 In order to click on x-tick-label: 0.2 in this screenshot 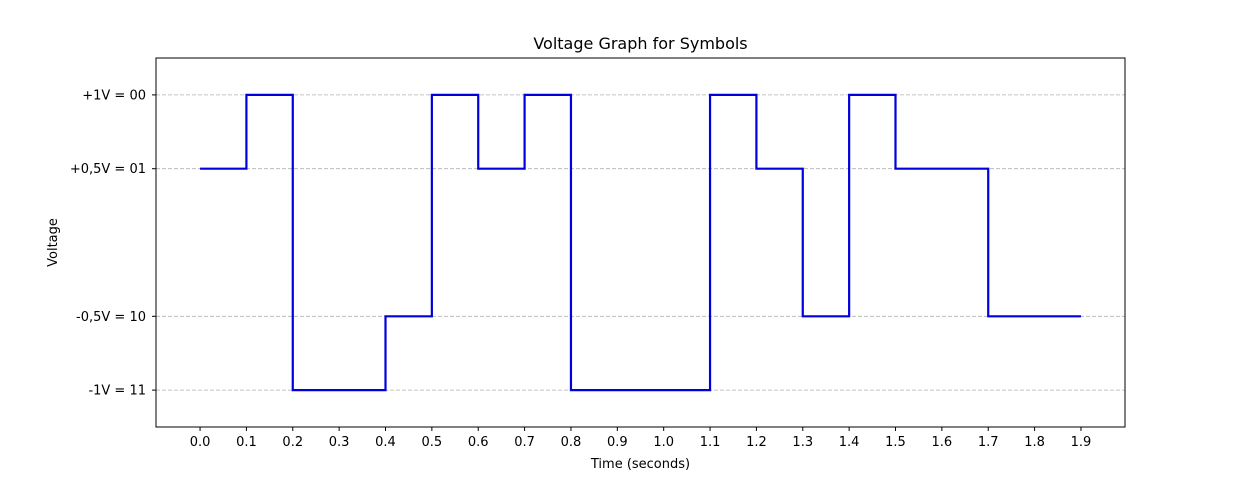, I will do `click(292, 442)`.